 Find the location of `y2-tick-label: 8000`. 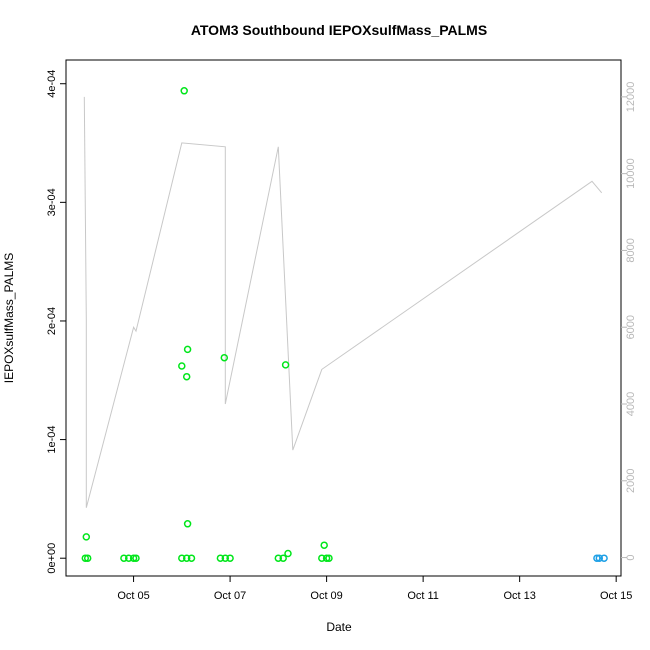

y2-tick-label: 8000 is located at coordinates (631, 250).